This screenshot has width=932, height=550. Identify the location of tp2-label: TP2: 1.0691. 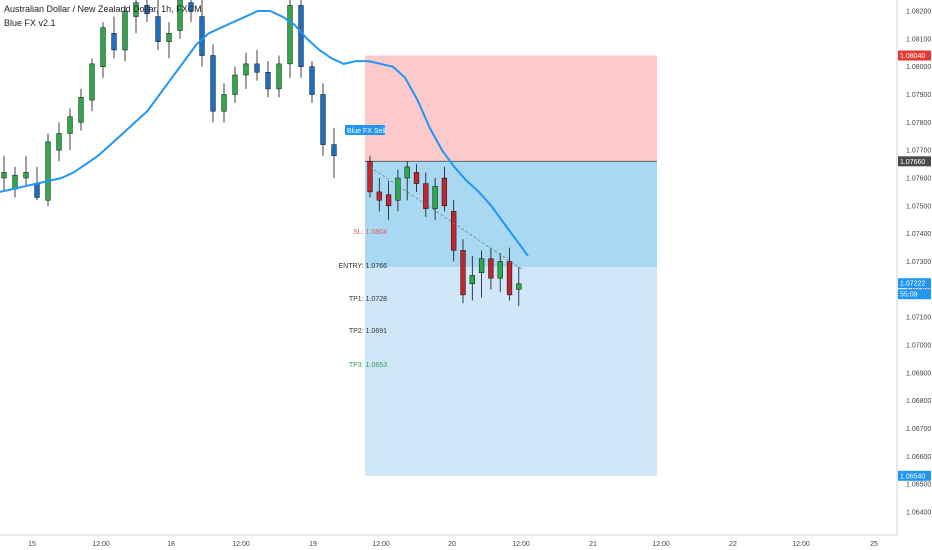
(368, 331).